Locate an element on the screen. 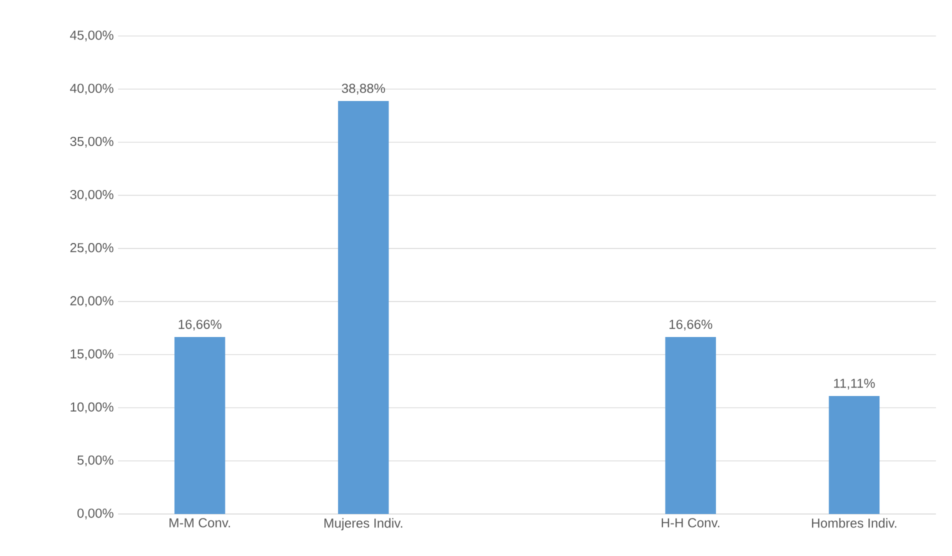 The width and height of the screenshot is (952, 556). data-label: 11,11% is located at coordinates (854, 384).